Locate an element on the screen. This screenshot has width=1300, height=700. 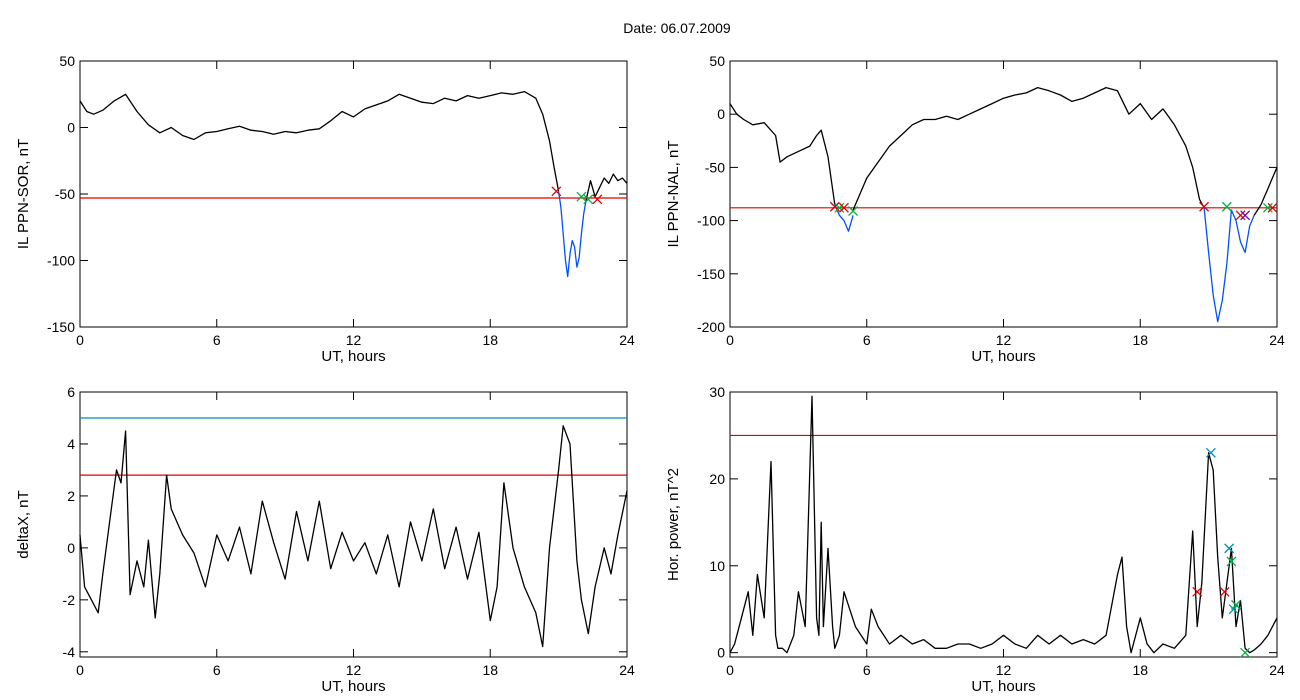
chart-2-xlabel: UT, hours is located at coordinates (1003, 356).